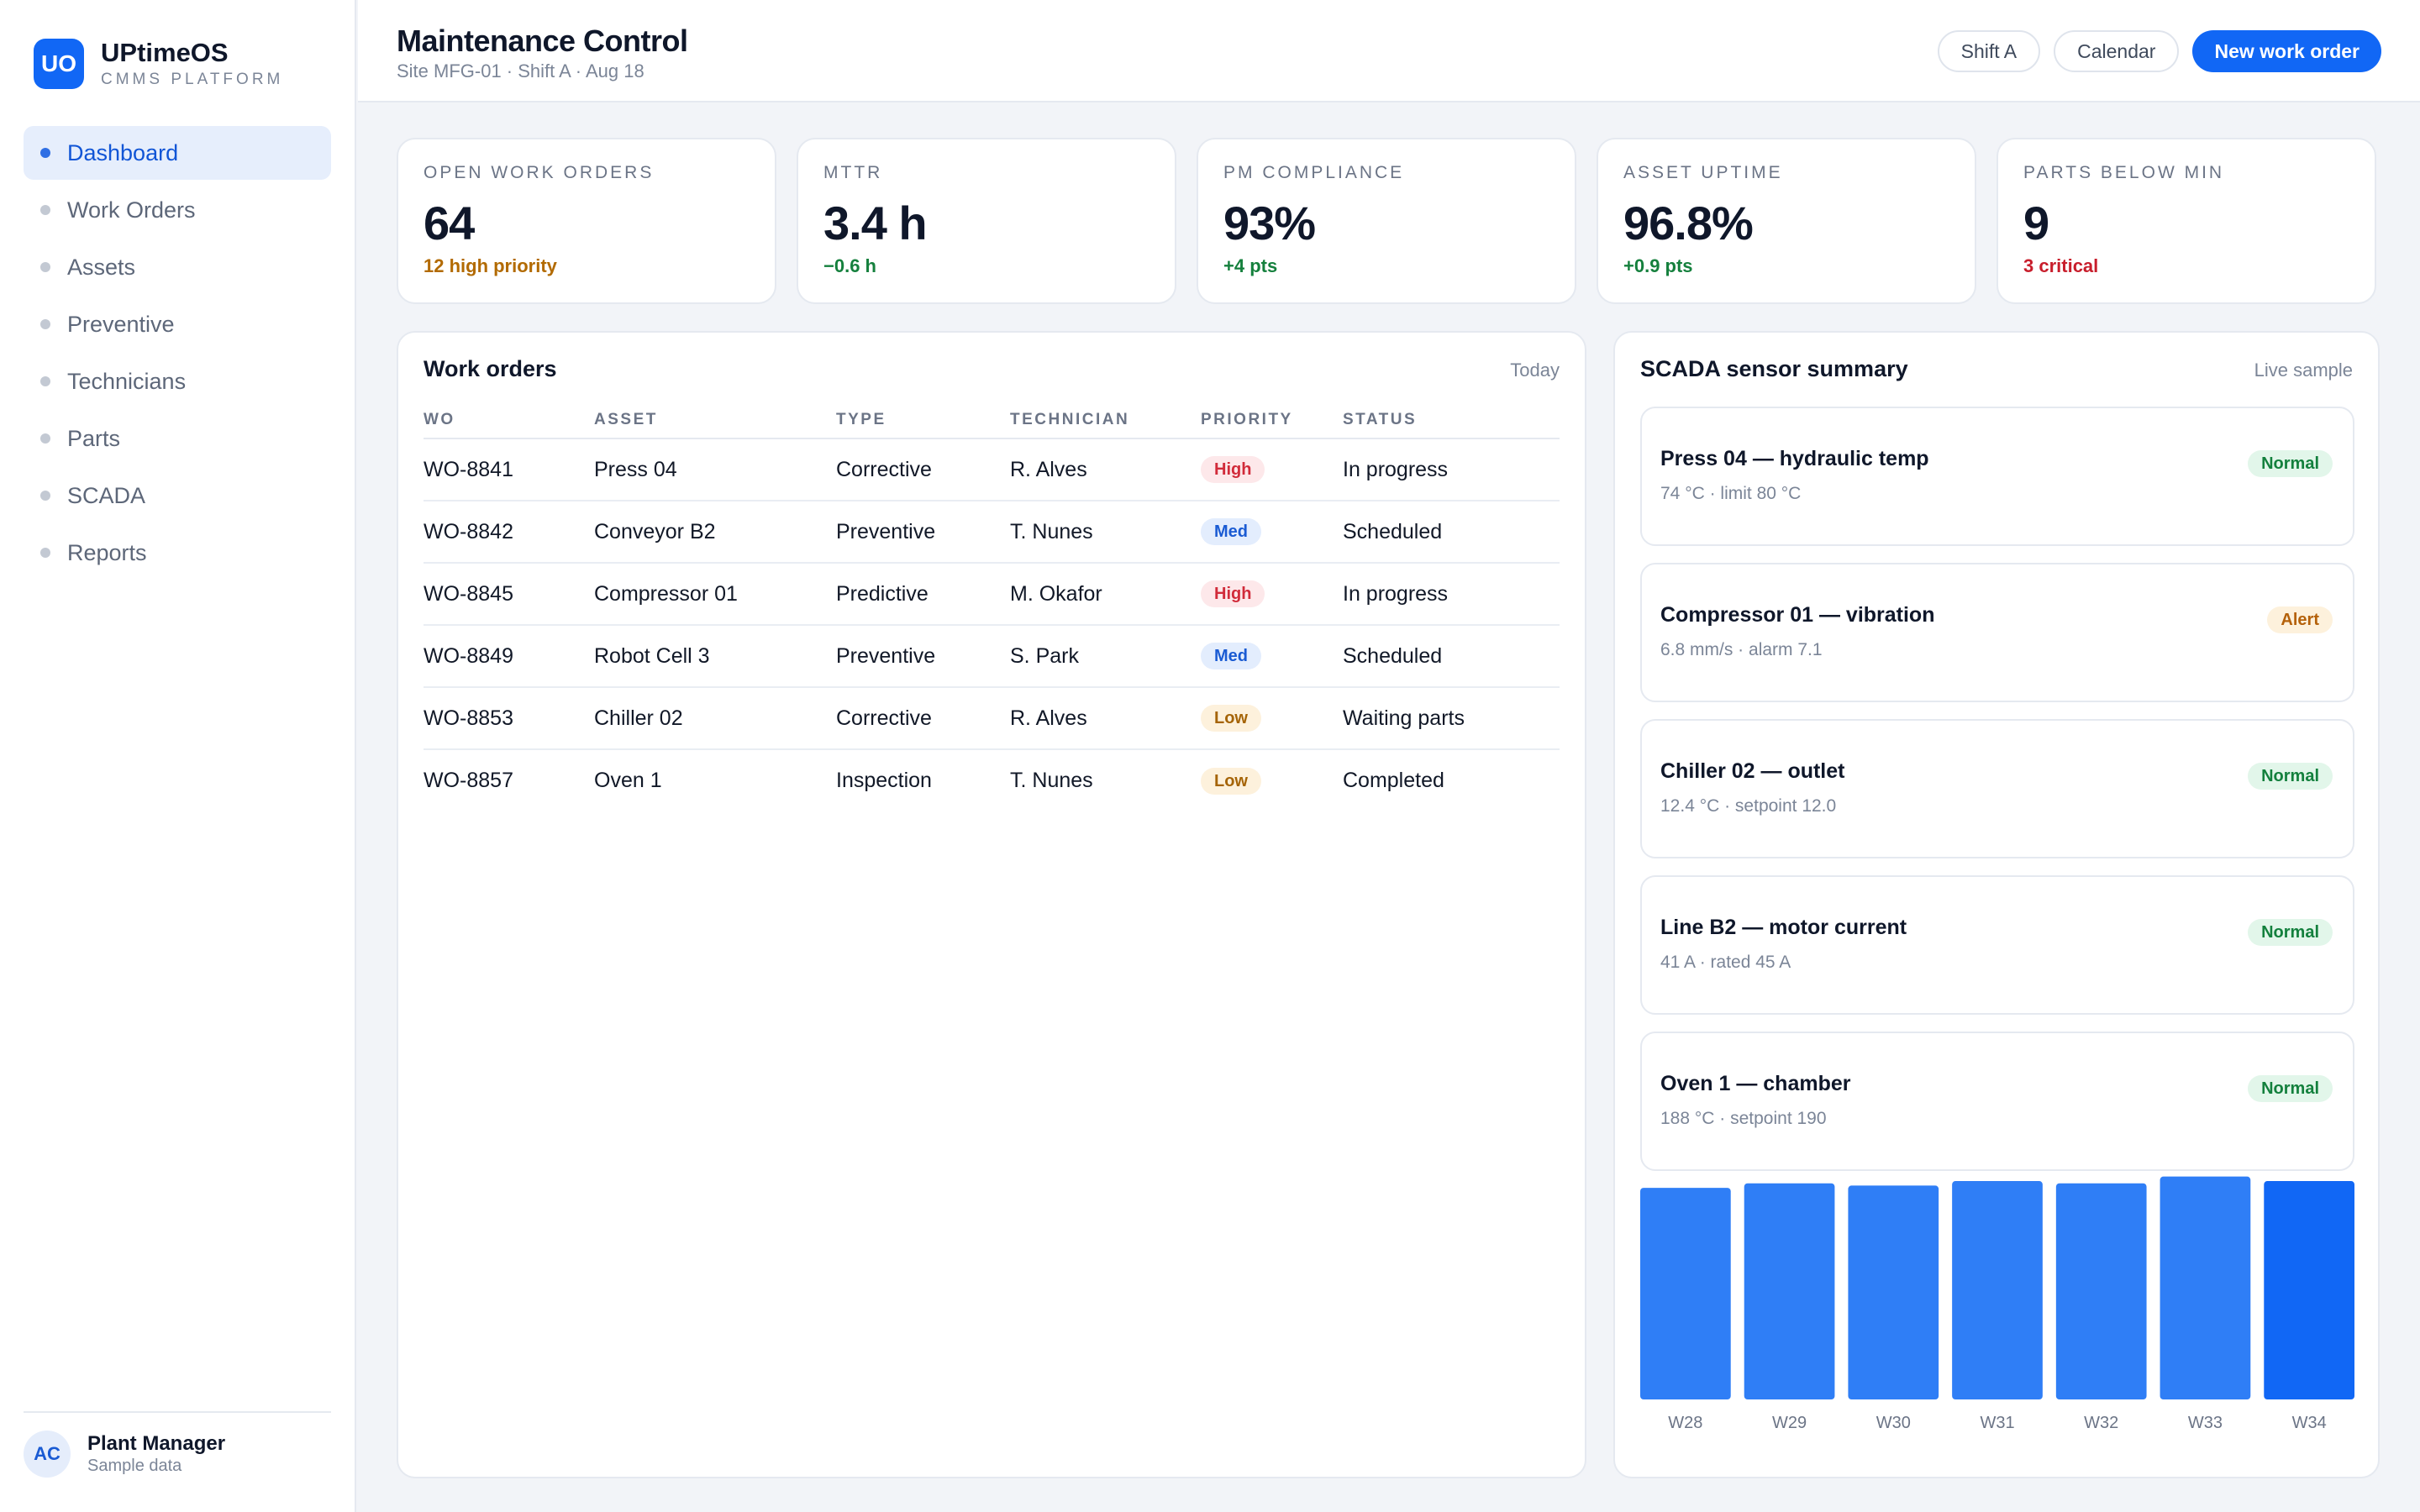  I want to click on wo-asset: Compressor 01, so click(715, 594).